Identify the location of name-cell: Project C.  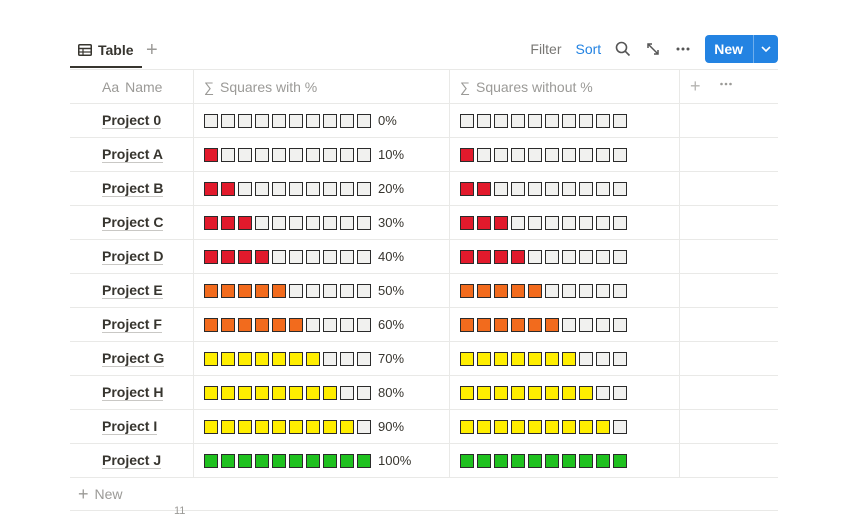
(132, 222).